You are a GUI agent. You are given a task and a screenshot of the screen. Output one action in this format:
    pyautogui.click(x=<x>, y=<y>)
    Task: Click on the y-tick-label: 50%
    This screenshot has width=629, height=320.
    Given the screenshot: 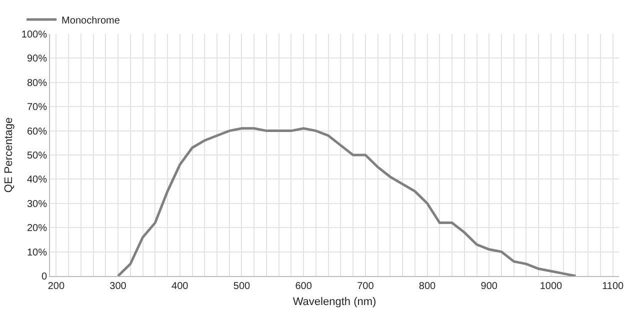 What is the action you would take?
    pyautogui.click(x=37, y=156)
    